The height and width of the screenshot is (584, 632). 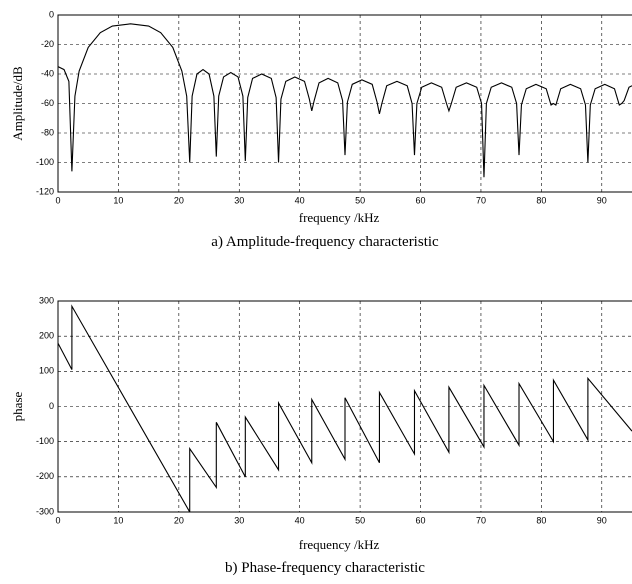 What do you see at coordinates (45, 191) in the screenshot?
I see `y-tick-label: -120` at bounding box center [45, 191].